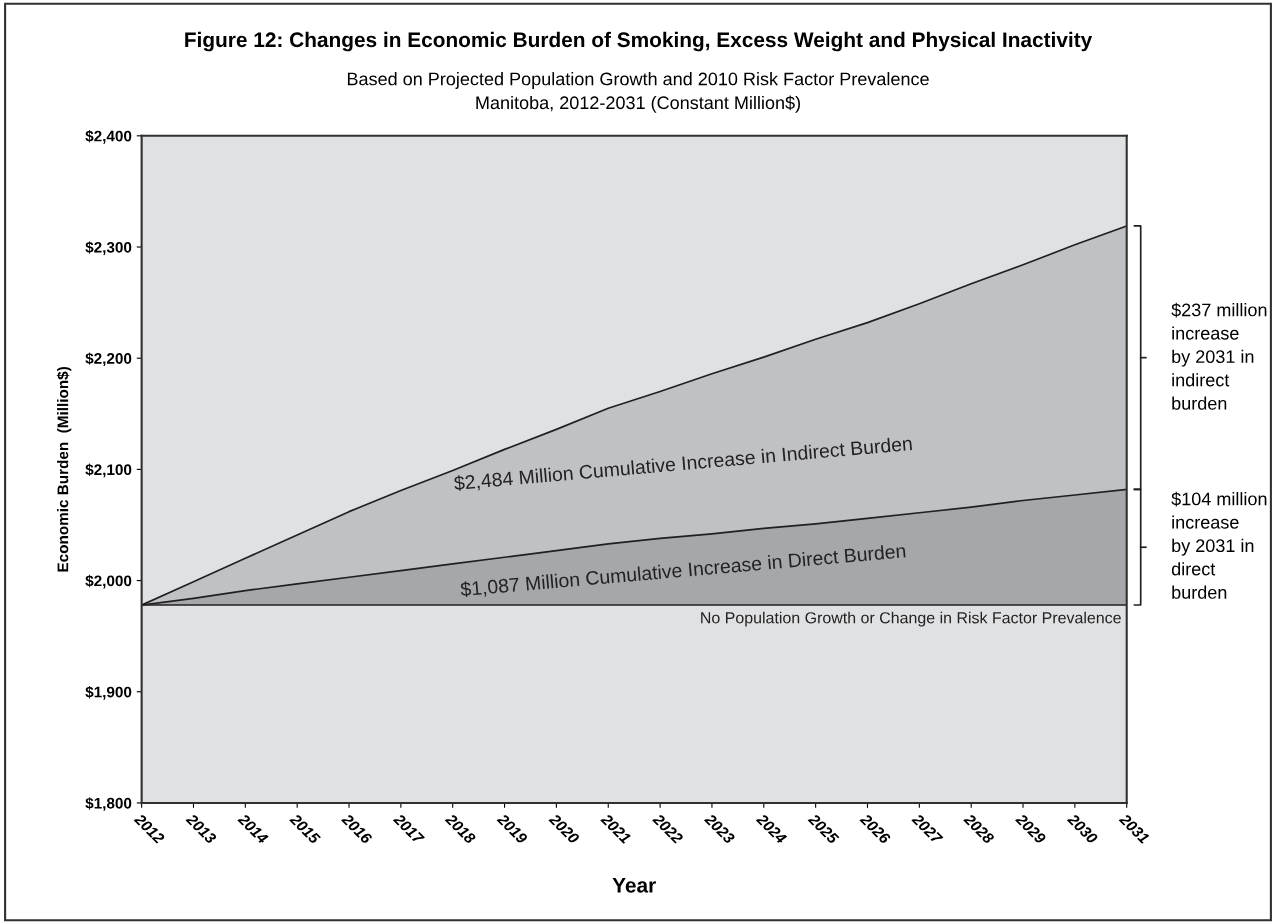  I want to click on series-label: No Population Growth or Change in Risk Factor Prevalence, so click(911, 619).